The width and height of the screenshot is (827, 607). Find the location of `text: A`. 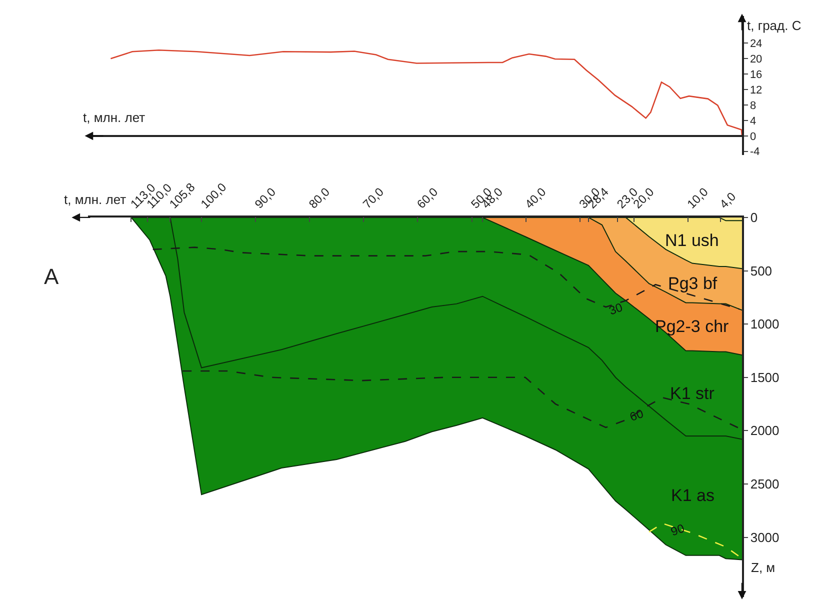

text: A is located at coordinates (51, 276).